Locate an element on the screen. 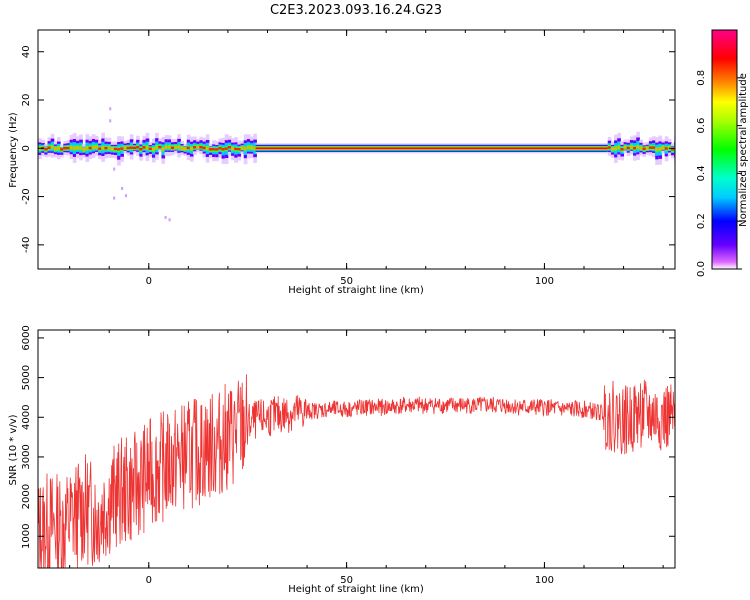 The width and height of the screenshot is (750, 600). y-tick-label: -20 is located at coordinates (26, 196).